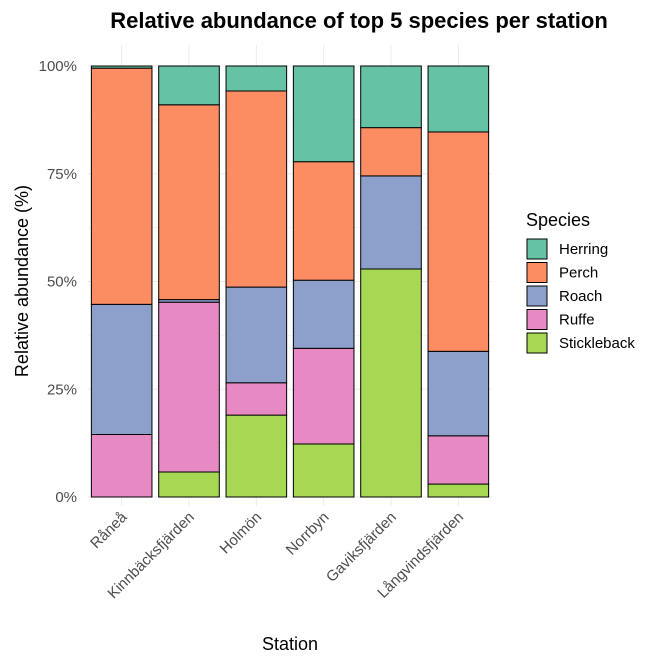 The width and height of the screenshot is (664, 664). I want to click on legend-label-ruffe: Ruffe, so click(577, 320).